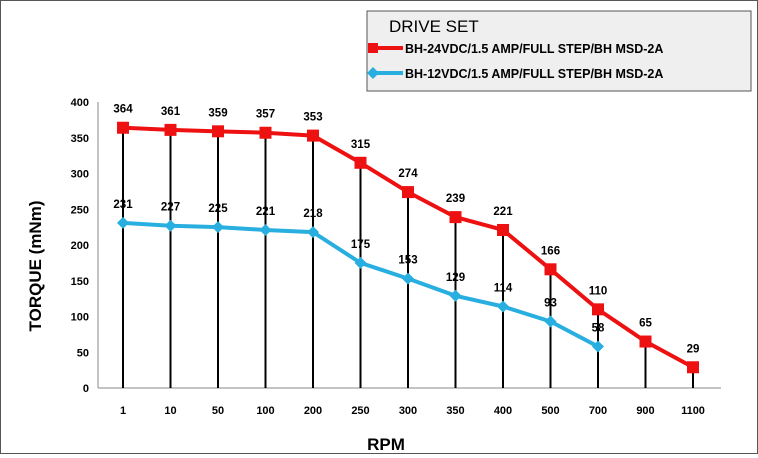  What do you see at coordinates (265, 411) in the screenshot?
I see `x-tick-label: 100` at bounding box center [265, 411].